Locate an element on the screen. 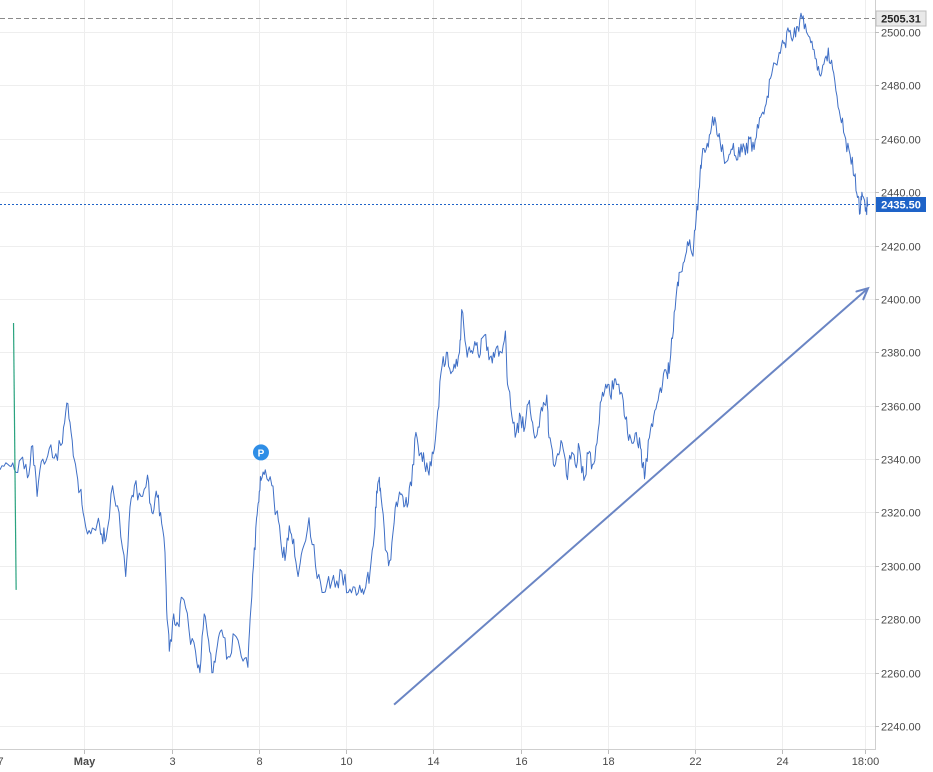 The height and width of the screenshot is (772, 933). high-price-label: 2505.31 is located at coordinates (901, 20).